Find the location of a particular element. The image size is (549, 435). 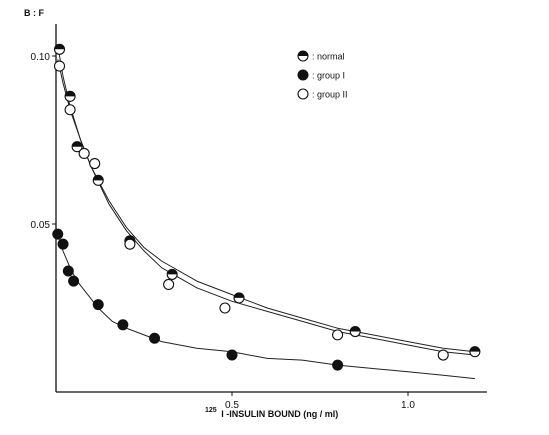

legend-label-1: : group I is located at coordinates (328, 76).